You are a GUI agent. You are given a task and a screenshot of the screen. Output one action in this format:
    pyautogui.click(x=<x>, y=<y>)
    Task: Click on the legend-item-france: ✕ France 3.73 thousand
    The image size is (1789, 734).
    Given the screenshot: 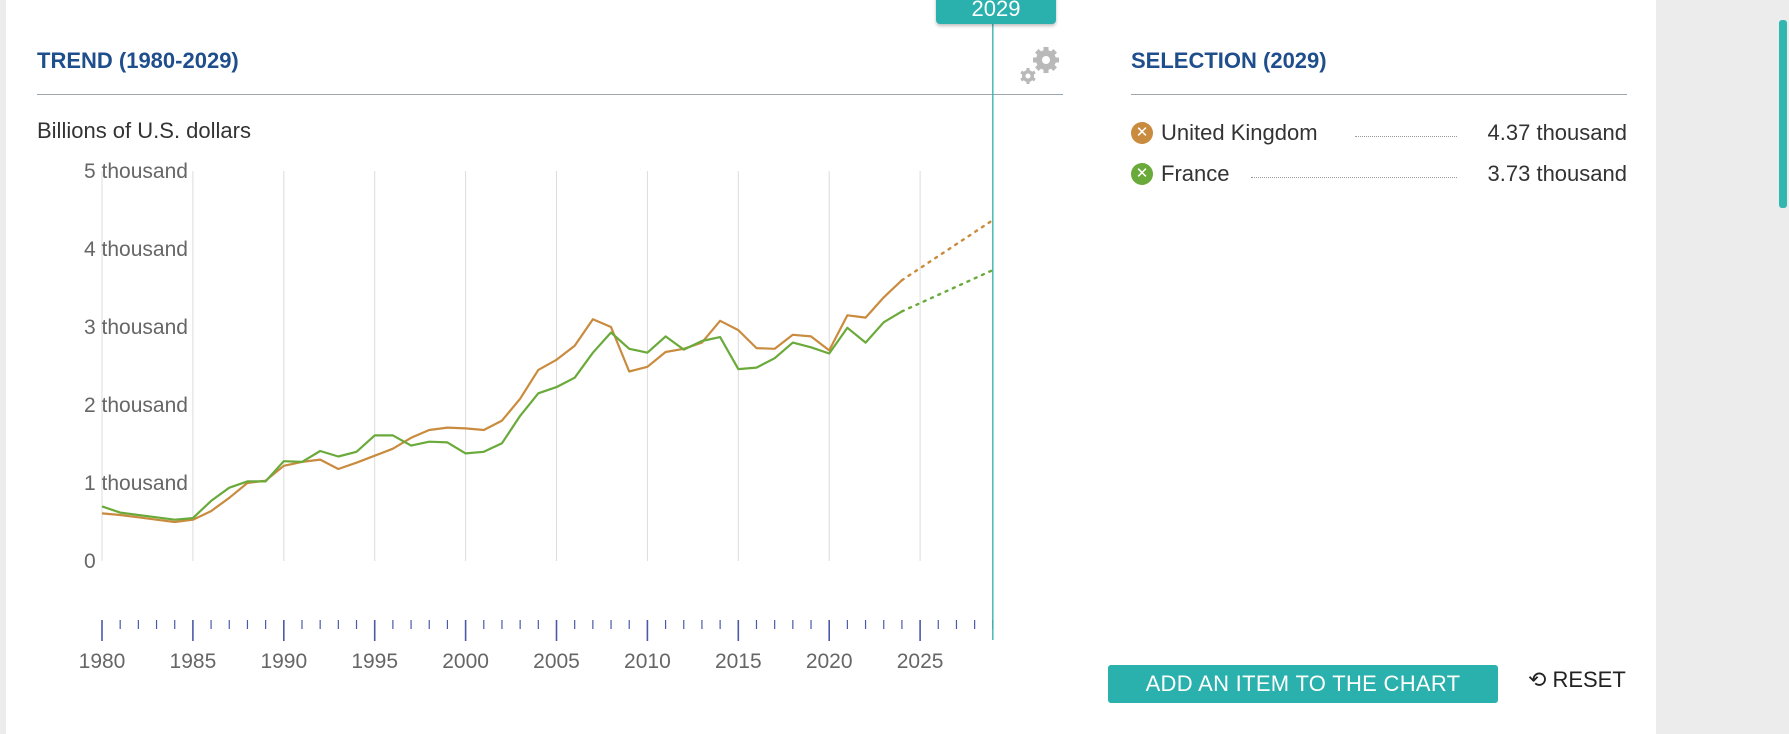 What is the action you would take?
    pyautogui.click(x=1379, y=174)
    